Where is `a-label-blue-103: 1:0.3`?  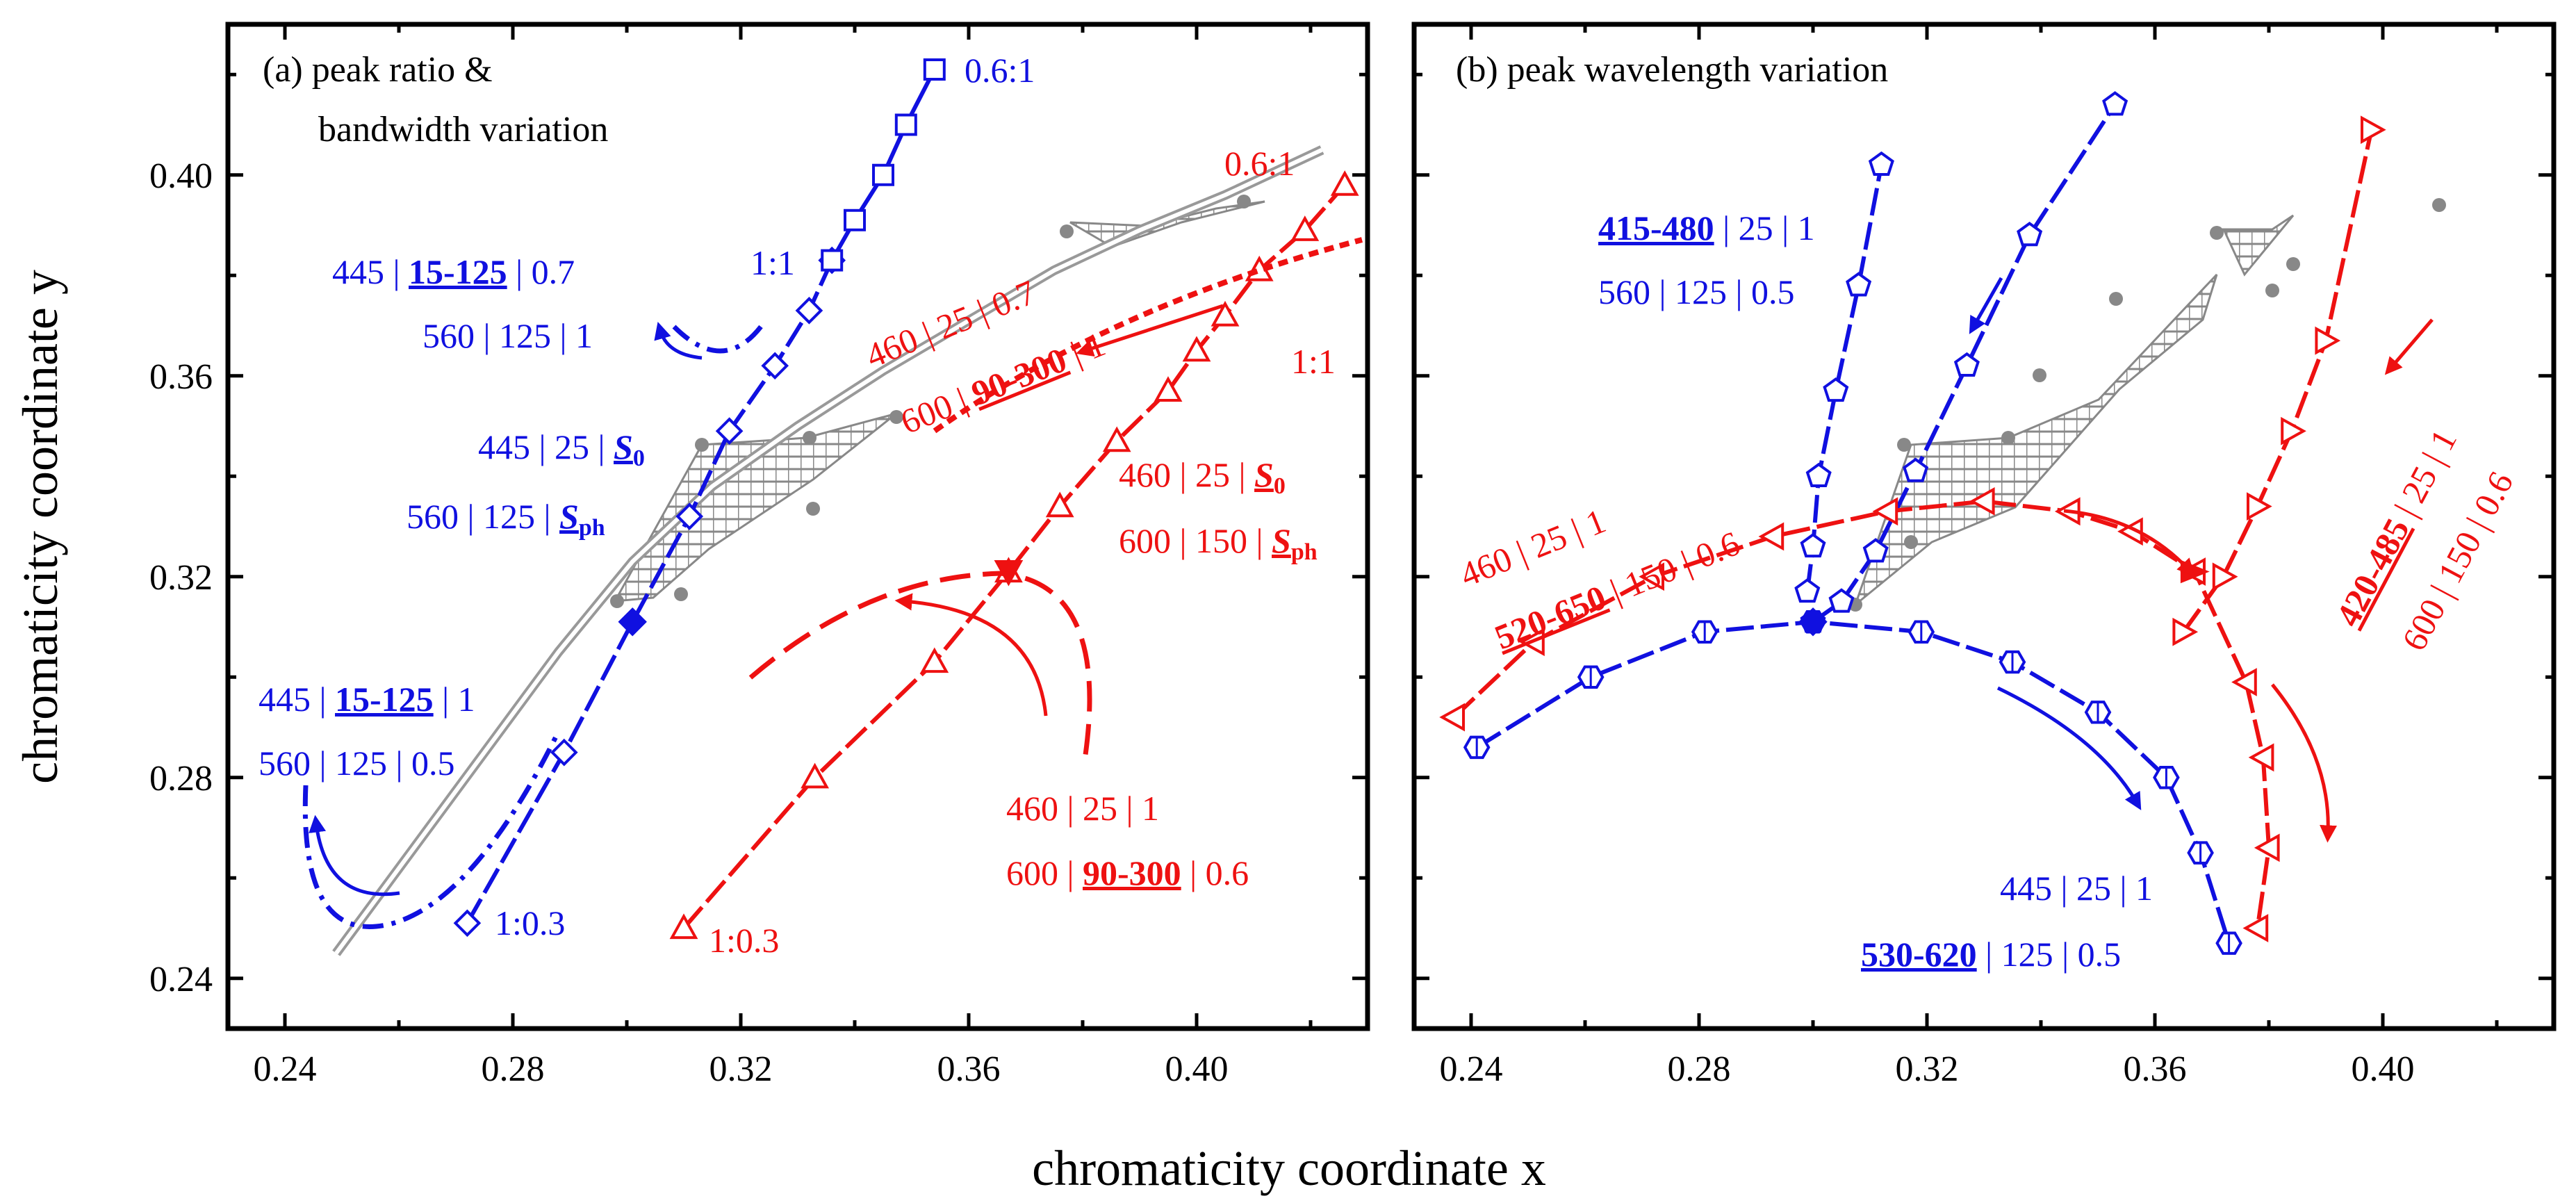 a-label-blue-103: 1:0.3 is located at coordinates (530, 922).